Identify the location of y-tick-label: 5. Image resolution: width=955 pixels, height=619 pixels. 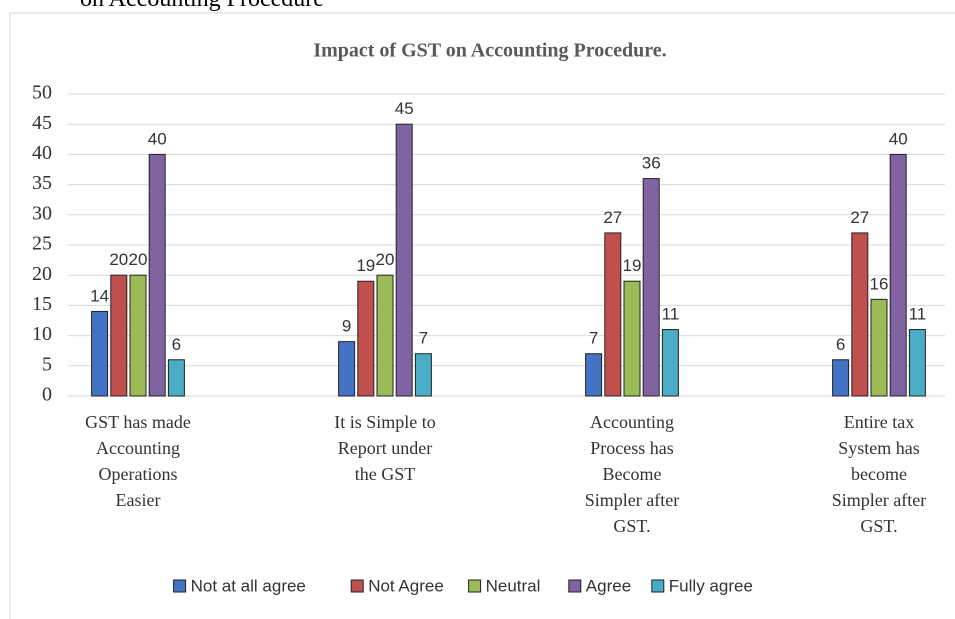
(47, 364).